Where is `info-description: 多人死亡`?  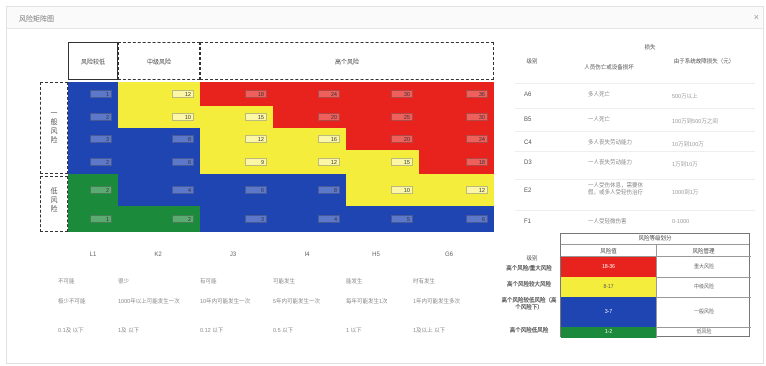
info-description: 多人死亡 is located at coordinates (599, 95).